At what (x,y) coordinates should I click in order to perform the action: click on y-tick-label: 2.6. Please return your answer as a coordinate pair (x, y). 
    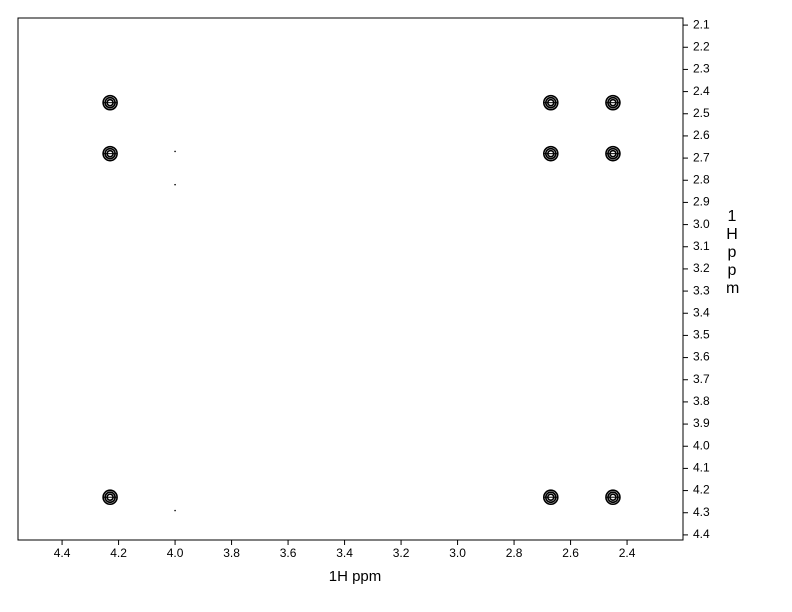
    Looking at the image, I should click on (701, 135).